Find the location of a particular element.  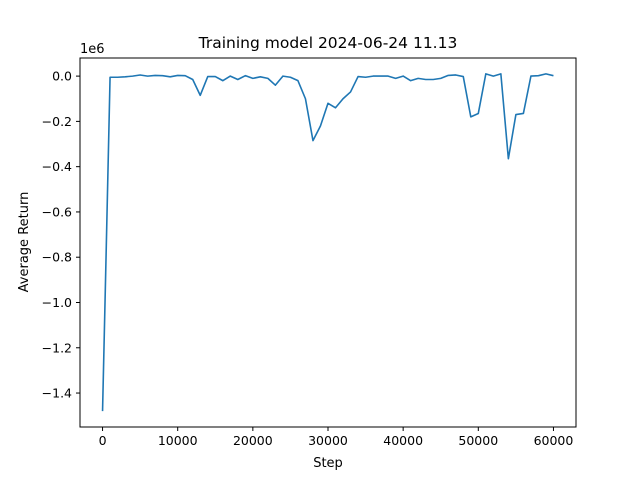

x-tick-label: 60000 is located at coordinates (554, 440).